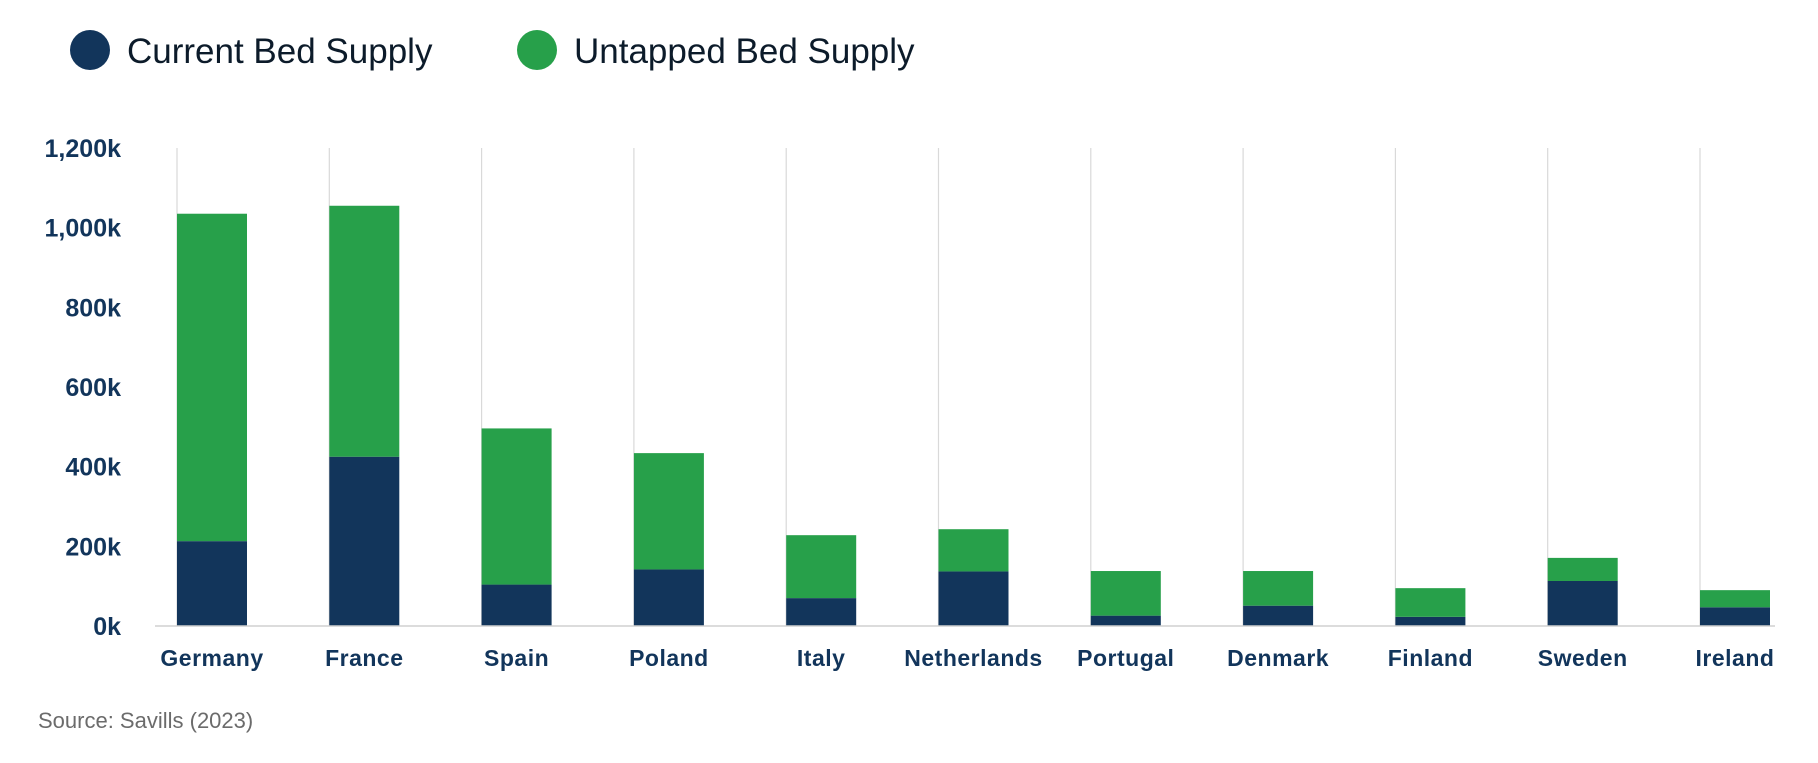 The image size is (1818, 763). I want to click on x-tick-label: Portugal, so click(1125, 658).